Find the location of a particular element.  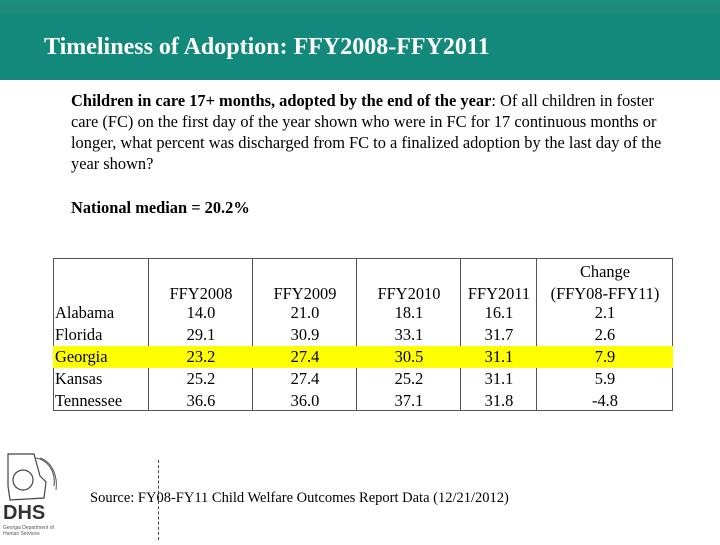

cell-alabama-ffy2011: 16.1 is located at coordinates (499, 312).